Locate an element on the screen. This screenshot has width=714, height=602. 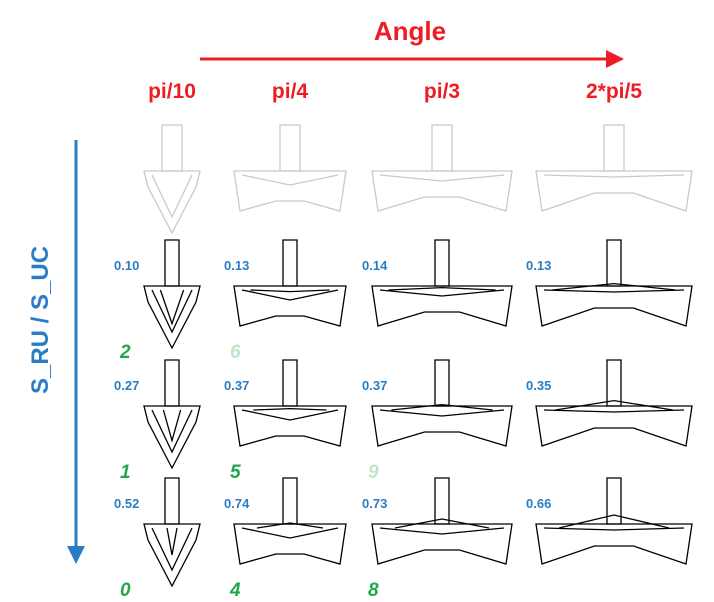
cell-1-2-v-inner is located at coordinates (442, 407).